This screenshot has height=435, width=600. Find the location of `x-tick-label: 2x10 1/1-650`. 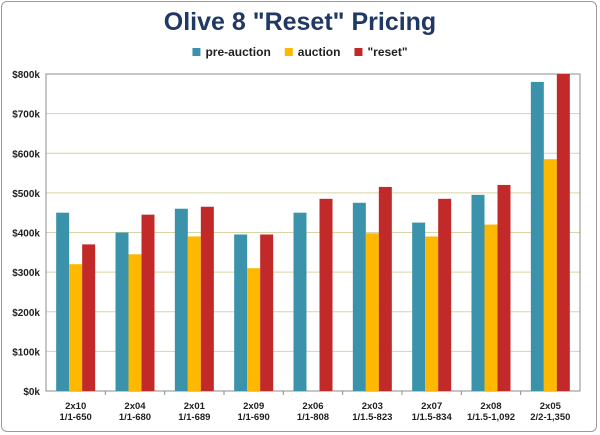

x-tick-label: 2x10 1/1-650 is located at coordinates (76, 412).